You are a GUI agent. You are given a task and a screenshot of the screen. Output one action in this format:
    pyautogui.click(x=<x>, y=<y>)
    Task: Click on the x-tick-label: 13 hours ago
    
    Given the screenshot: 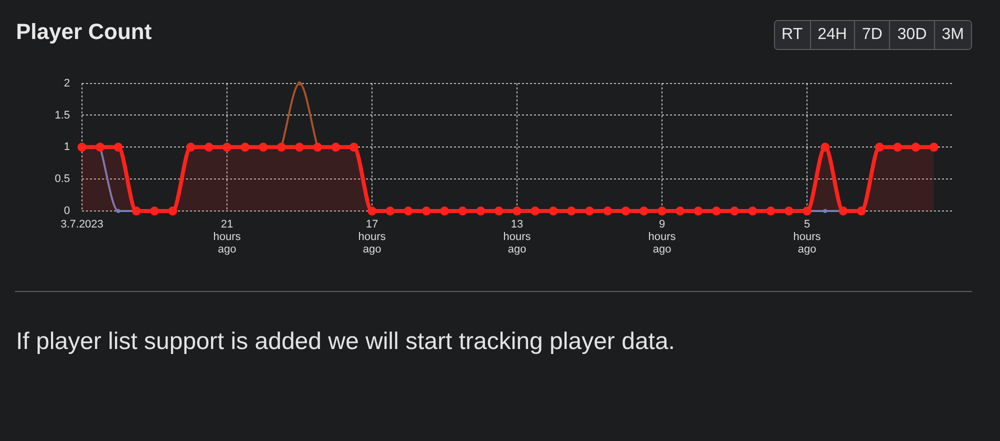 What is the action you would take?
    pyautogui.click(x=517, y=237)
    